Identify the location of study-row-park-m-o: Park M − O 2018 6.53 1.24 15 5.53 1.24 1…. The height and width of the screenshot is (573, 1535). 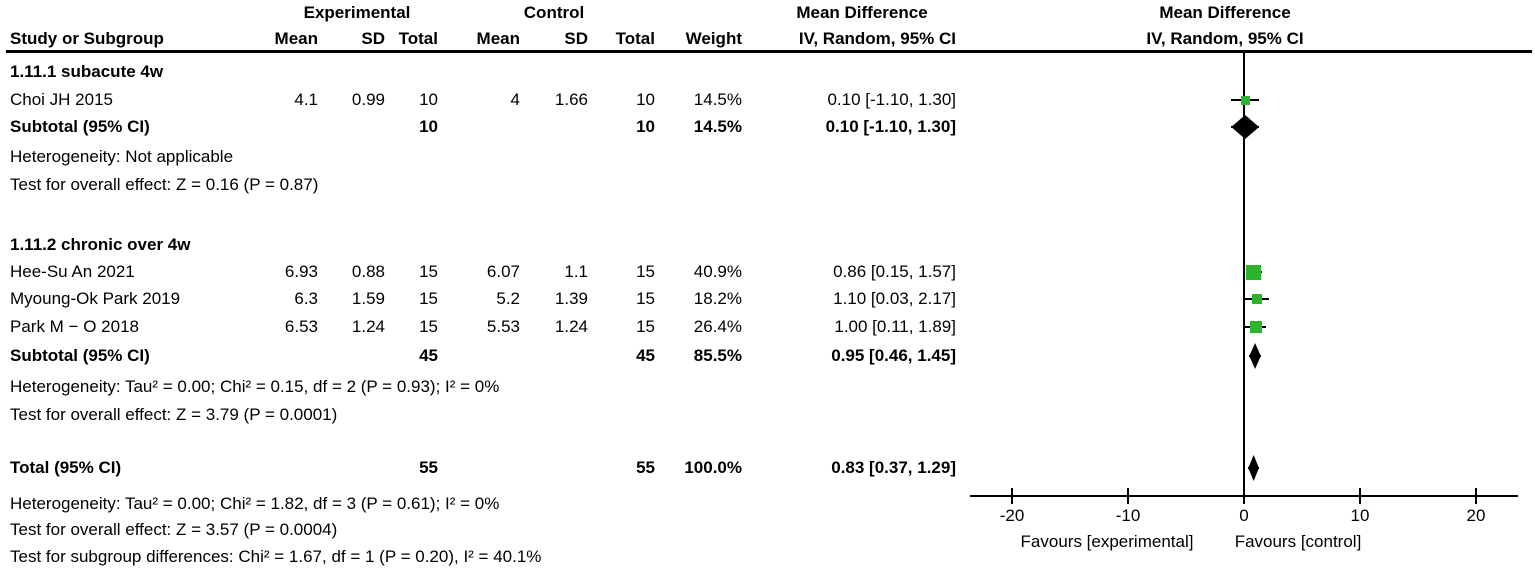
(500, 327).